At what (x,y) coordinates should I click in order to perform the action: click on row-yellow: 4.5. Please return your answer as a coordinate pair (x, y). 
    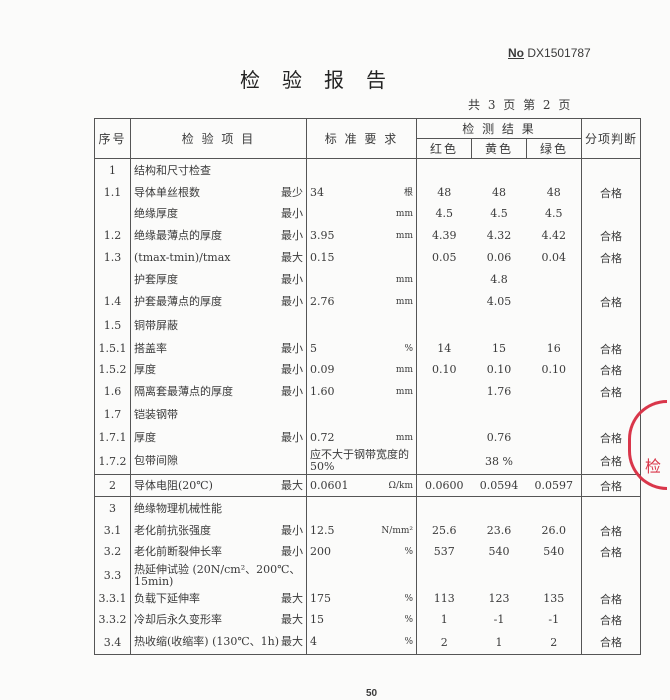
    Looking at the image, I should click on (499, 213).